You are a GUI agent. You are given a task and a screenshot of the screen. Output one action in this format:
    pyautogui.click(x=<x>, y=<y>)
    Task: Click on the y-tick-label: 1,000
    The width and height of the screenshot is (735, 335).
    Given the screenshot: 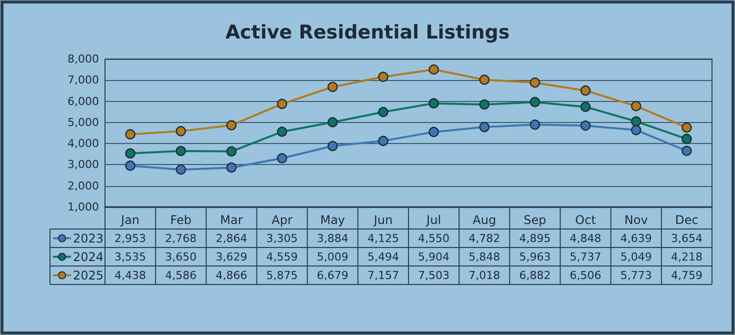 What is the action you would take?
    pyautogui.click(x=83, y=207)
    